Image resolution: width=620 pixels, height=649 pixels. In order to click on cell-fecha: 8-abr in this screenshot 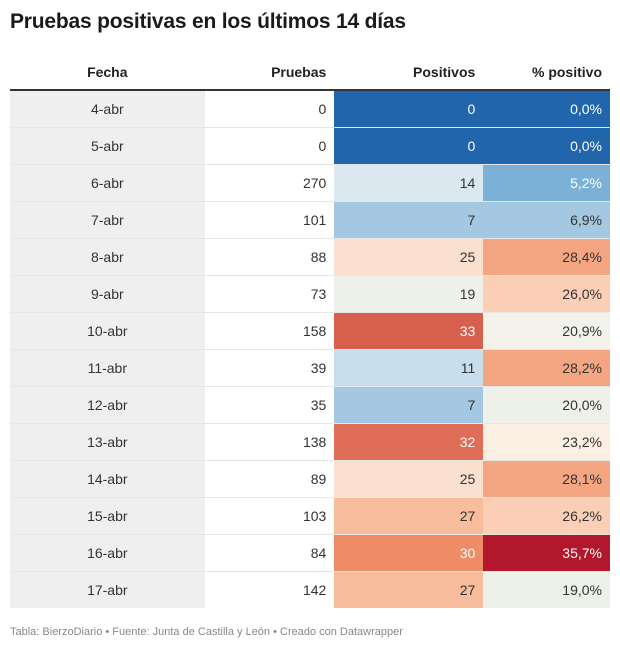, I will do `click(107, 257)`.